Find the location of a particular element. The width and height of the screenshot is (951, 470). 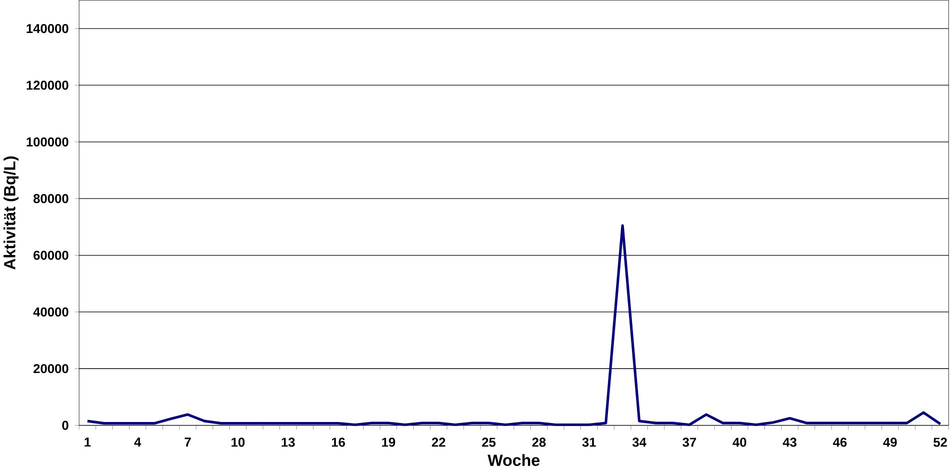

x-tick-label: 31 is located at coordinates (589, 443).